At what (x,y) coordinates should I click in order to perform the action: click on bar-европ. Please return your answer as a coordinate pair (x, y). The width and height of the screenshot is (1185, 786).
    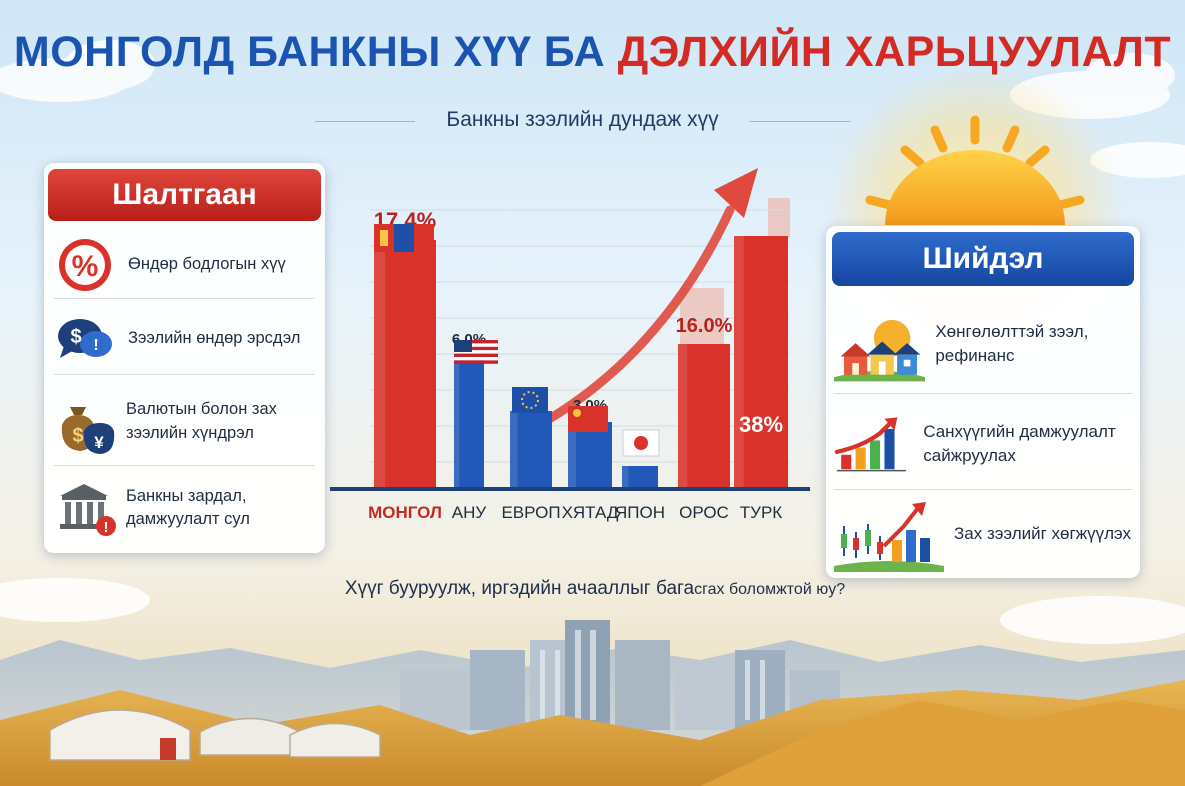
    Looking at the image, I should click on (531, 449).